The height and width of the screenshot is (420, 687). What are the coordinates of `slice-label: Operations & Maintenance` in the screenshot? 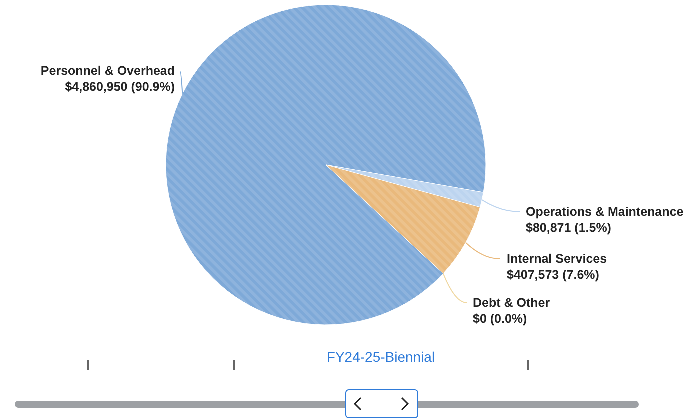 It's located at (605, 212).